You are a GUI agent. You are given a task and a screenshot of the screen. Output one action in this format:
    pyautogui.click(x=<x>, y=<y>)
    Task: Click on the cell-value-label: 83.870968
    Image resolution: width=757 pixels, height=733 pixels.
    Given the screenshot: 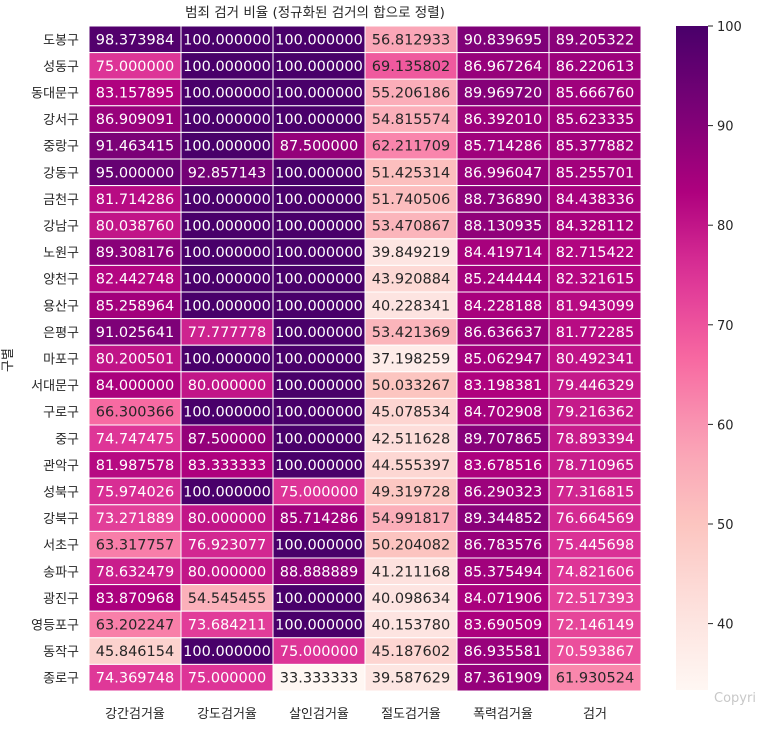 What is the action you would take?
    pyautogui.click(x=135, y=599)
    